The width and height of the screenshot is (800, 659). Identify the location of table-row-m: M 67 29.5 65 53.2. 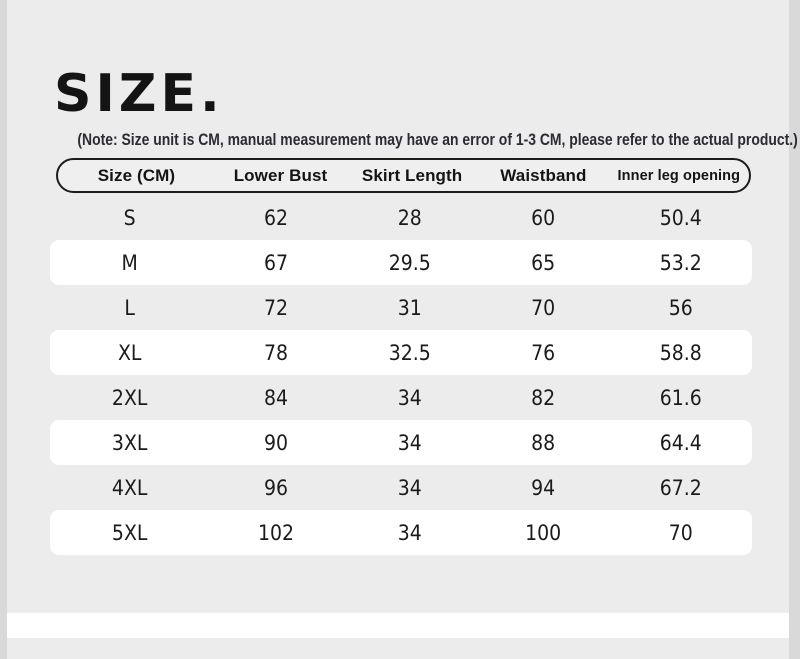
(401, 262).